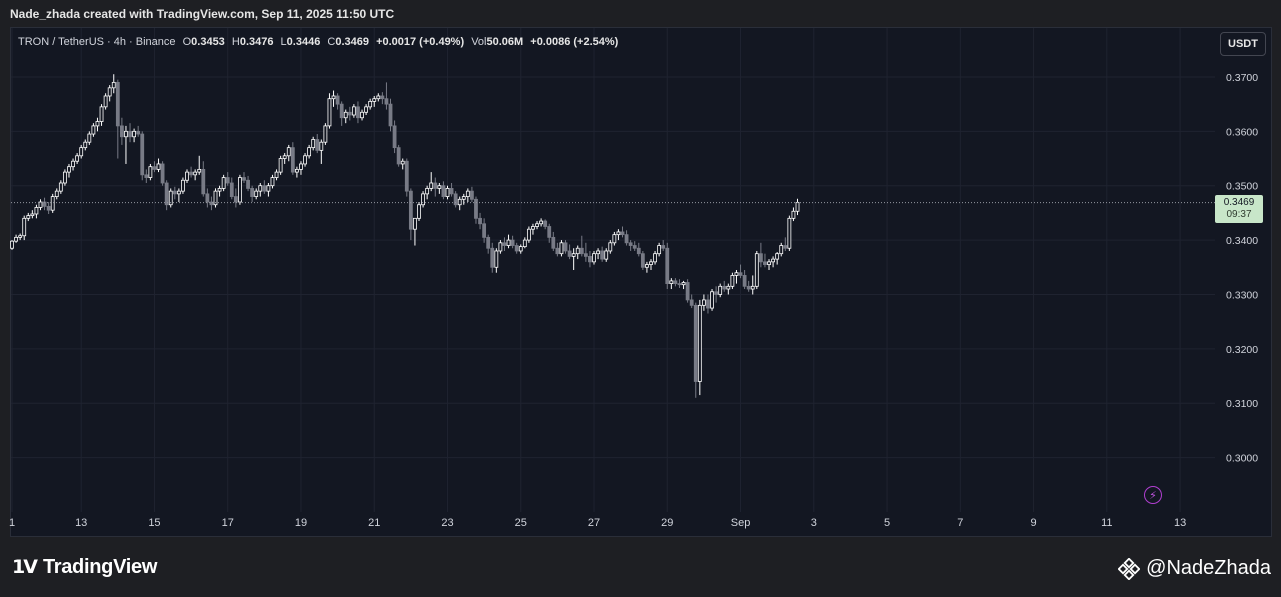 This screenshot has width=1281, height=597. What do you see at coordinates (1208, 568) in the screenshot?
I see `author-name: @NadeZhada` at bounding box center [1208, 568].